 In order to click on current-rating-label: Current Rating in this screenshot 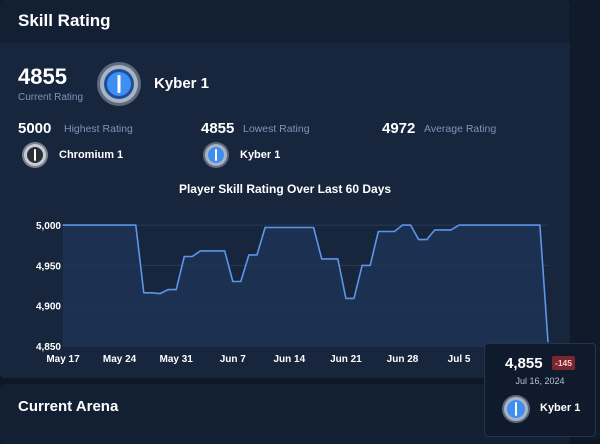, I will do `click(51, 97)`.